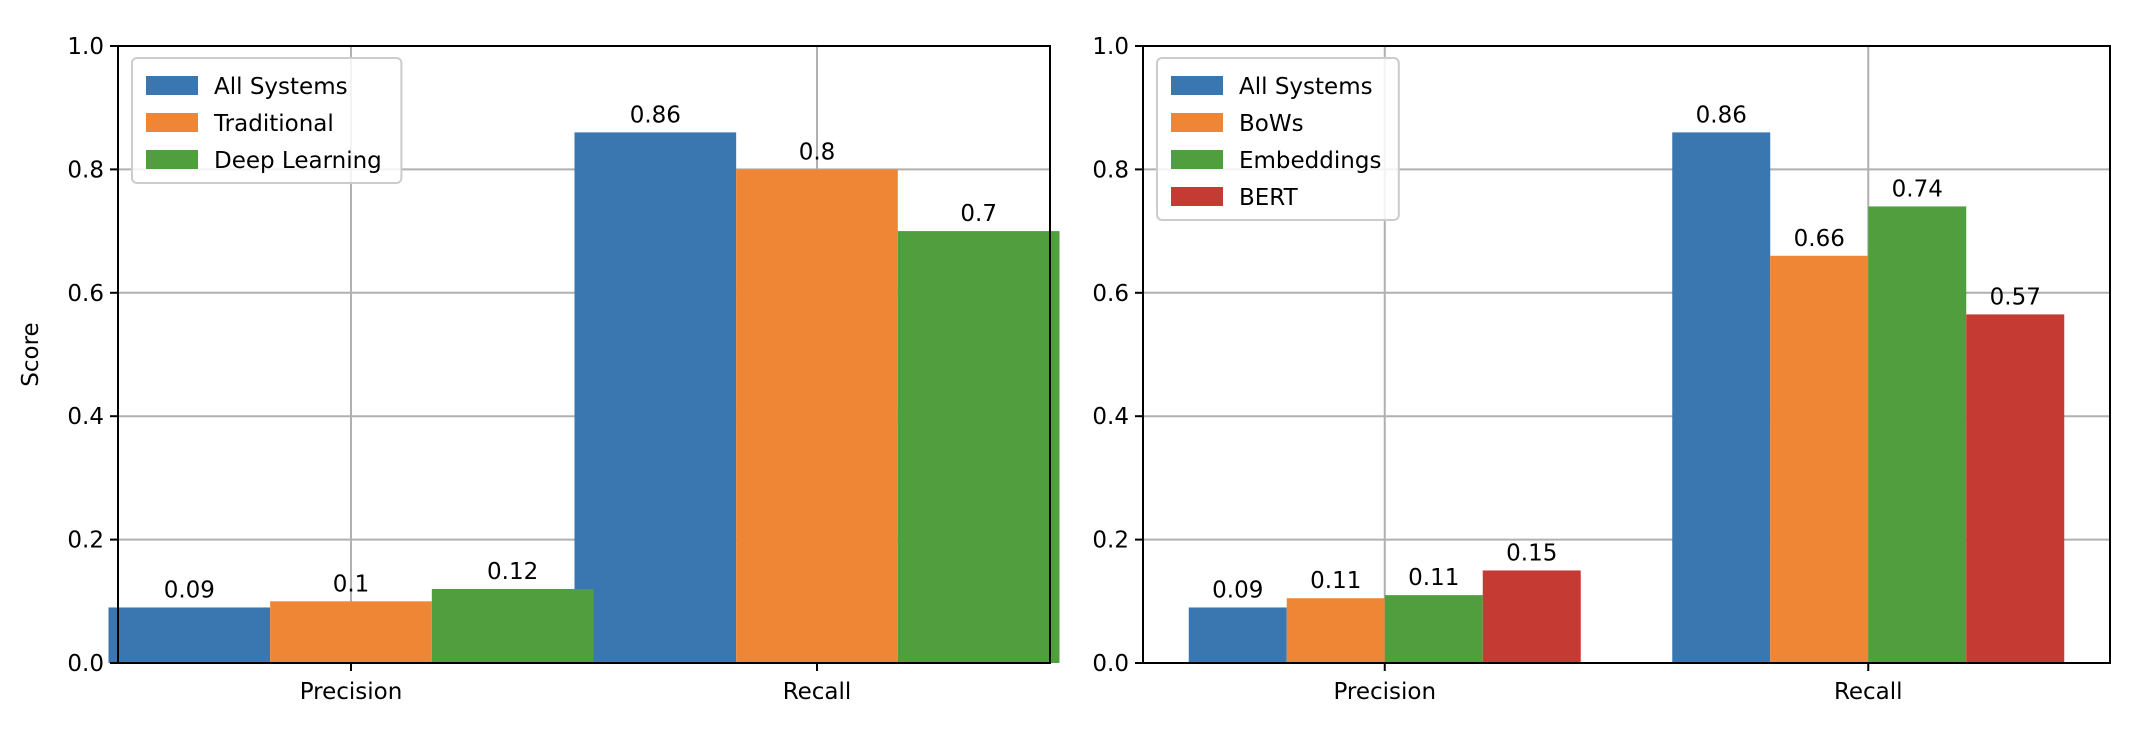  I want to click on bar-value-label: 0.1, so click(351, 584).